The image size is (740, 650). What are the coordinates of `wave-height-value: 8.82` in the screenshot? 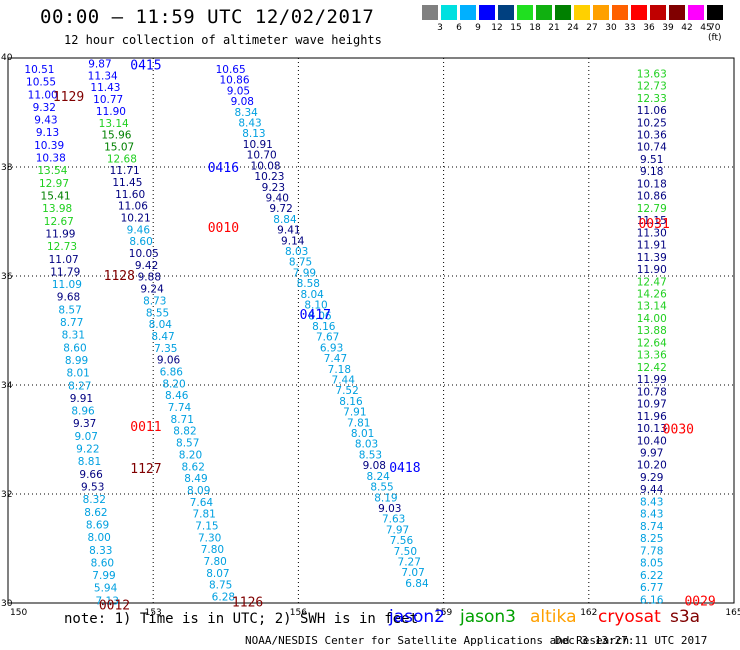 It's located at (184, 432).